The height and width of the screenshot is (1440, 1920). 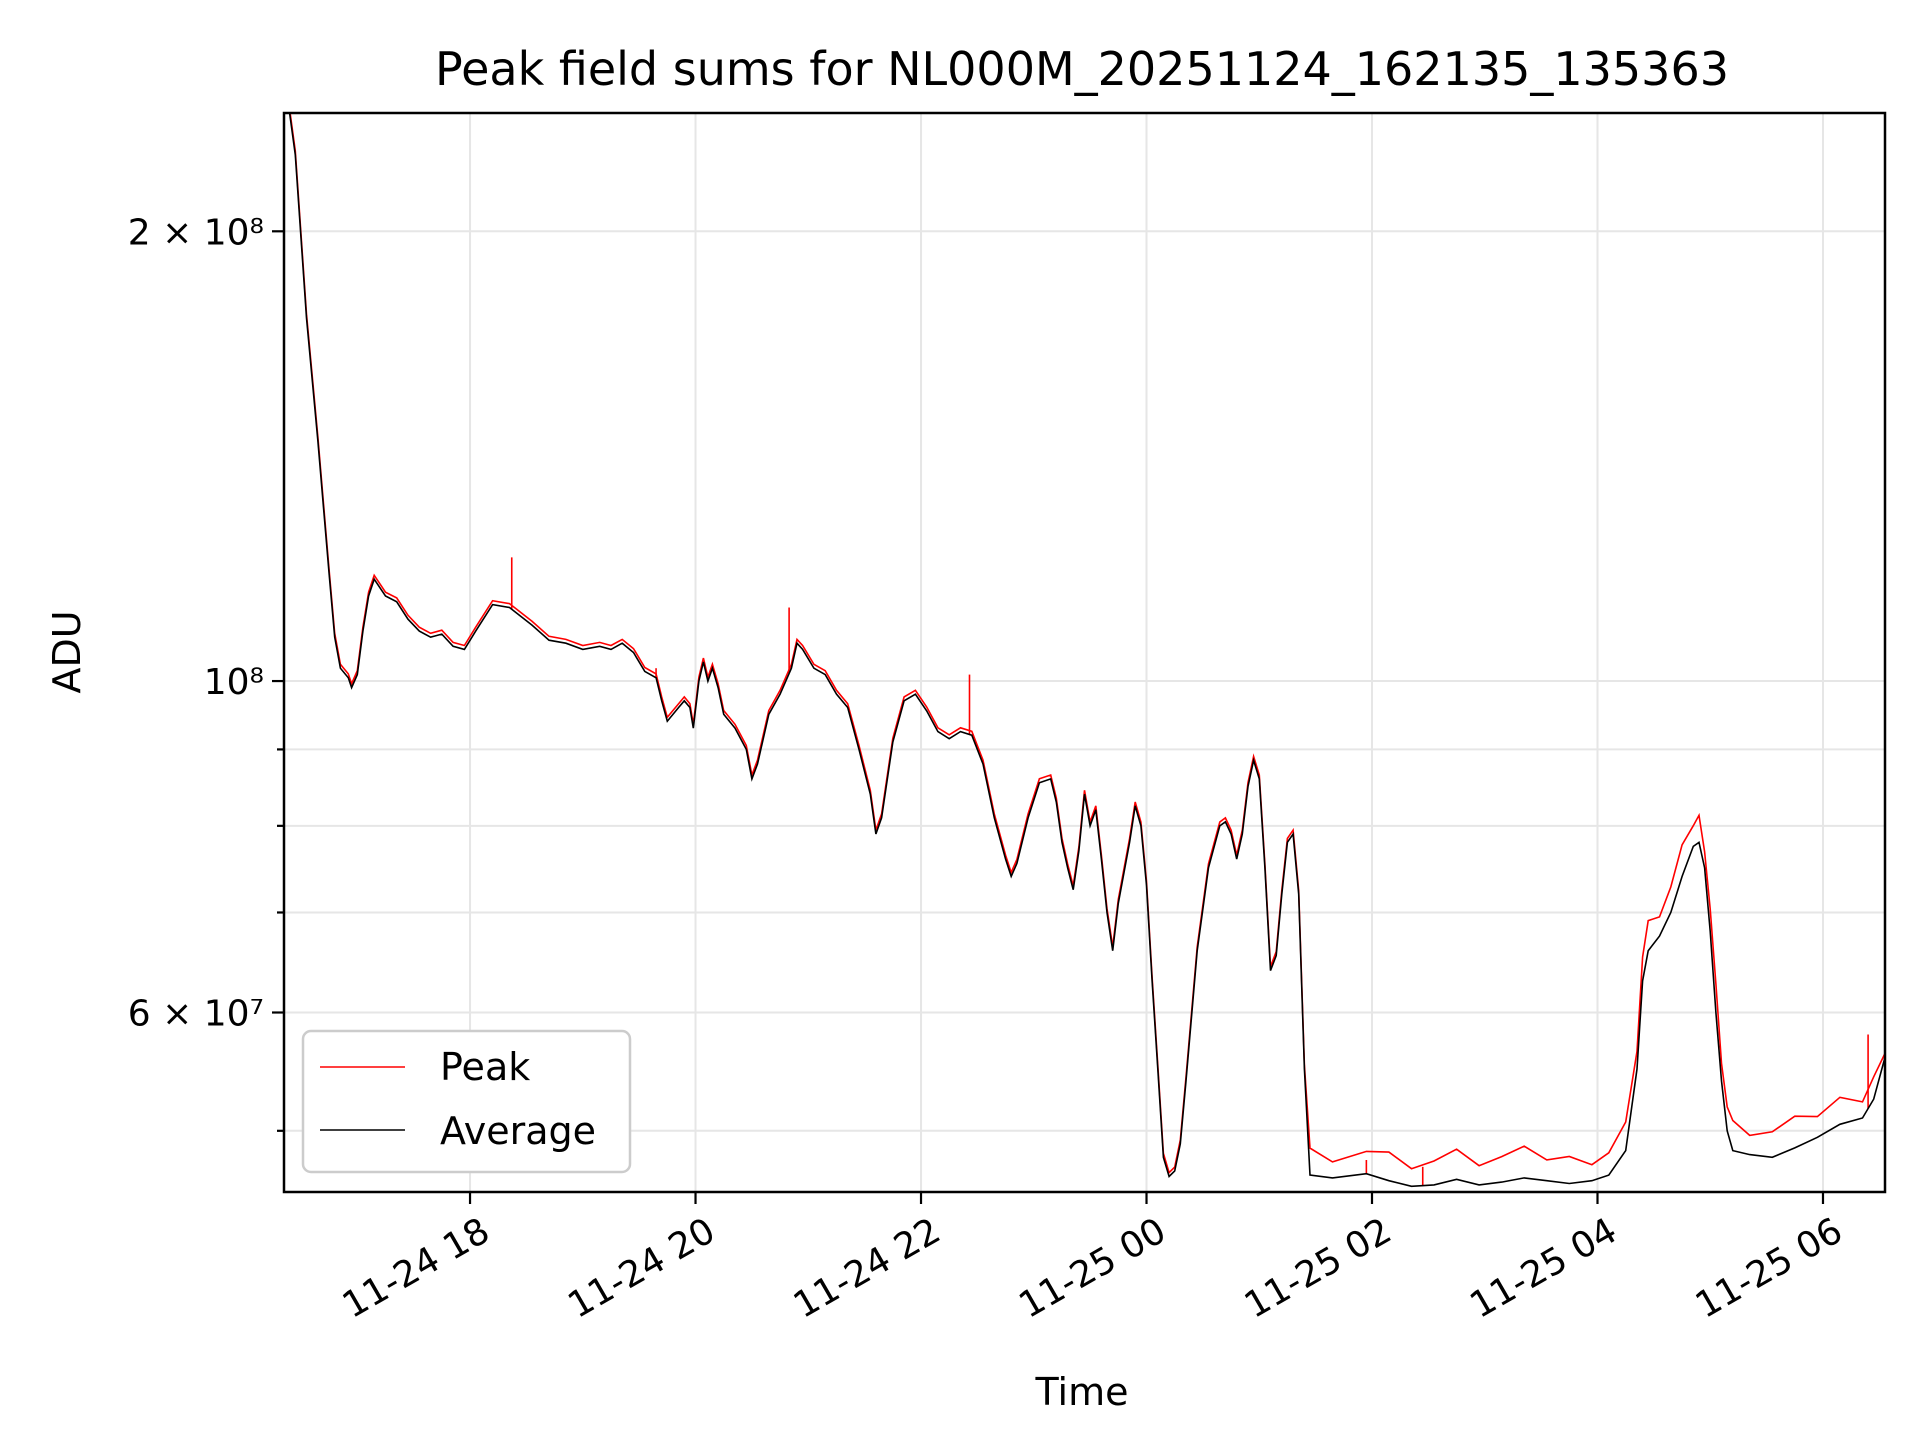 I want to click on y-axis-label: ADU, so click(x=67, y=651).